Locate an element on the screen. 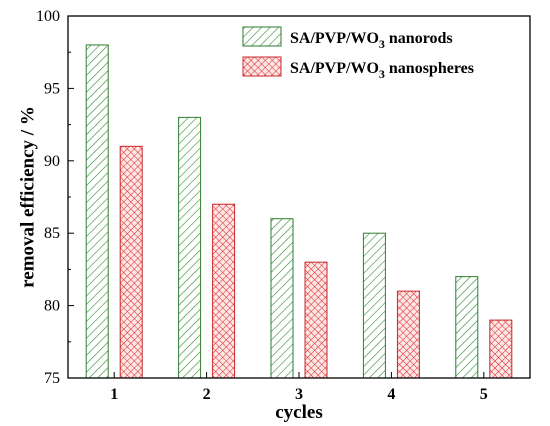 This screenshot has height=426, width=550. x-tick-label-1: 1 is located at coordinates (114, 394).